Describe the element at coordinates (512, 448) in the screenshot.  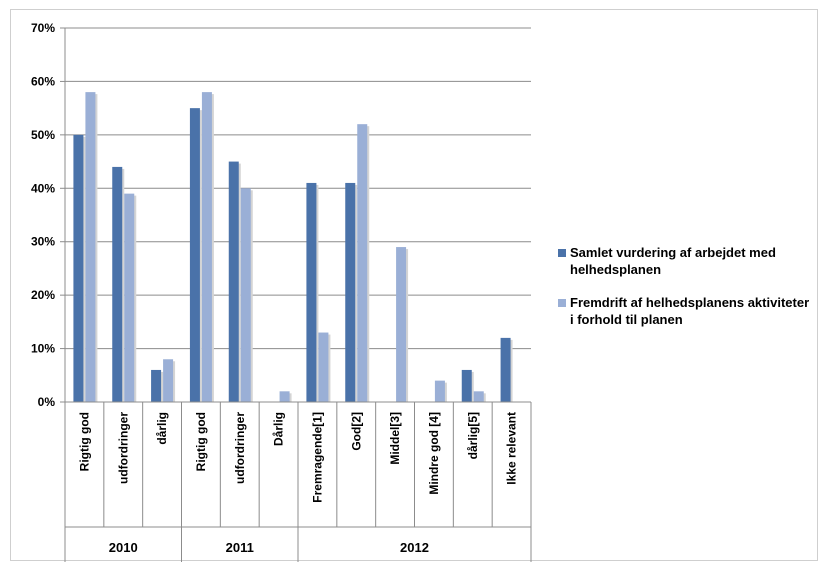
I see `x-category-label: Ikke relevant` at that location.